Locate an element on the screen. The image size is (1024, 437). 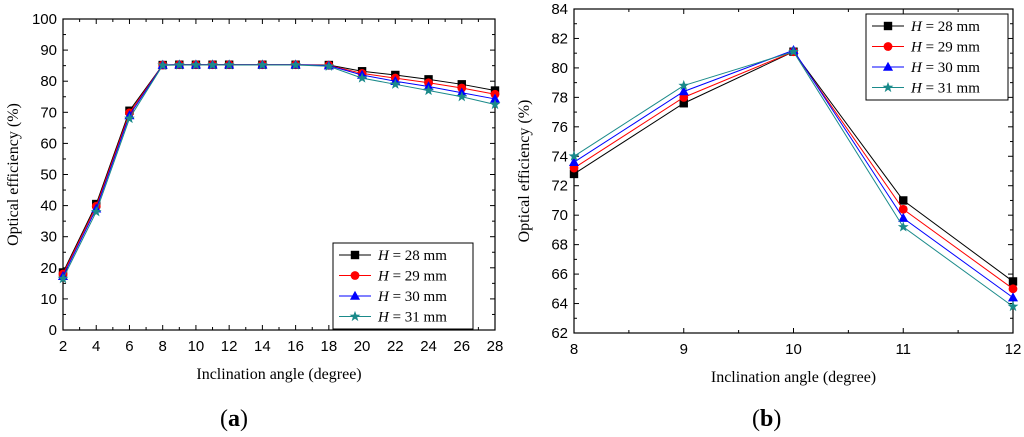
x-tick-label: 14 is located at coordinates (262, 346).